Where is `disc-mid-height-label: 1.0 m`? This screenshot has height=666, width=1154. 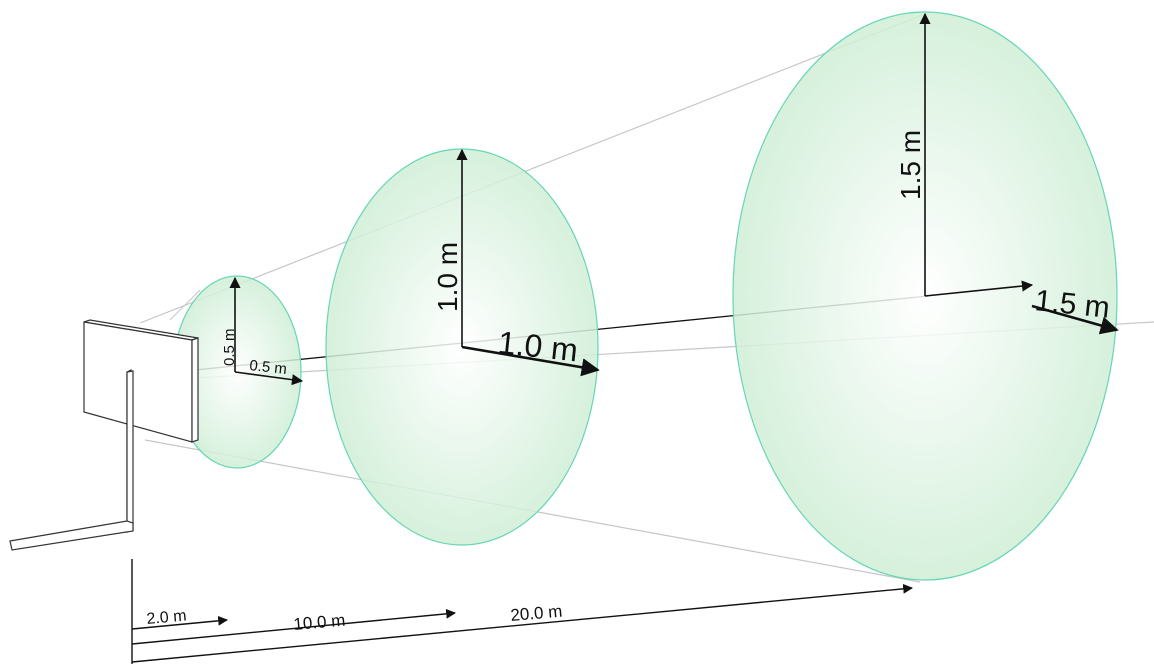 disc-mid-height-label: 1.0 m is located at coordinates (447, 277).